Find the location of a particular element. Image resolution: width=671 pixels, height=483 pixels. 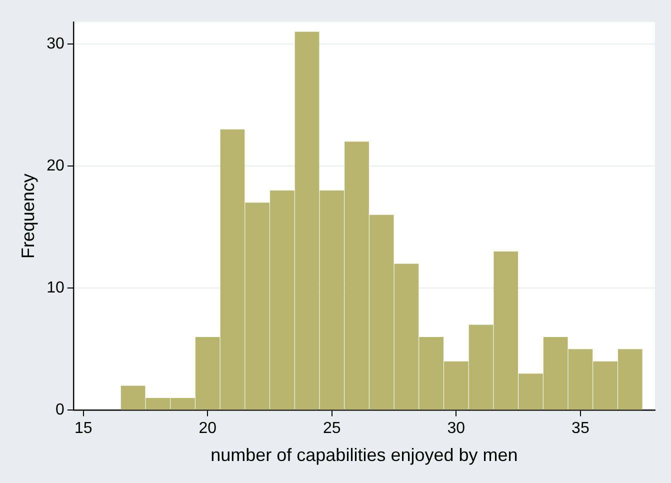

y-tick-label: 0 is located at coordinates (59, 410).